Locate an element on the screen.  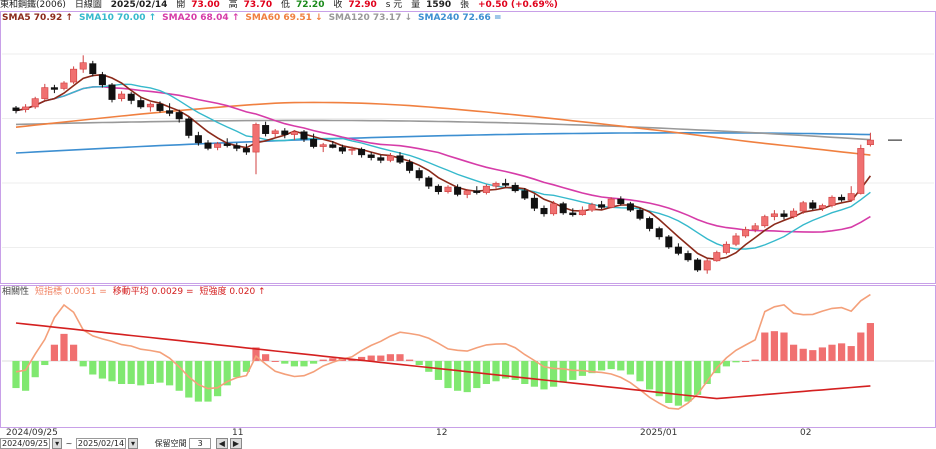
start-date-field: 2024/09/25 is located at coordinates (25, 443).